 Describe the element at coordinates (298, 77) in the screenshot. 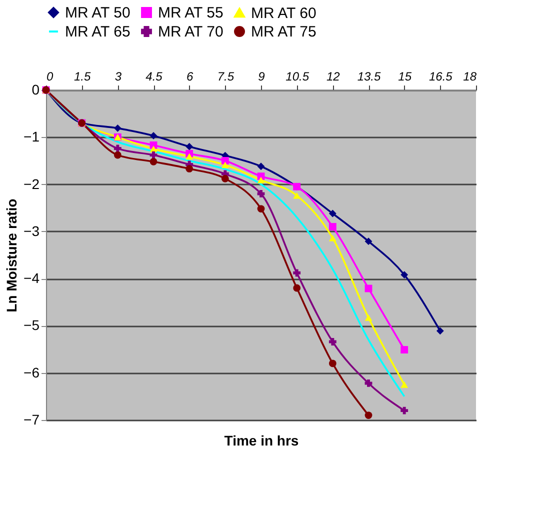

I see `x-tick-label: 10.5` at that location.